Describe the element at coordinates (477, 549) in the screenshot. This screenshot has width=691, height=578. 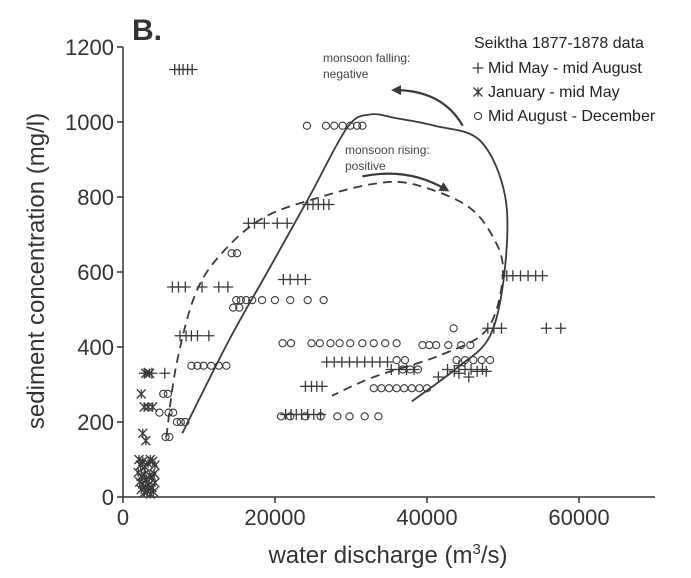
I see `x-axis-title-superscript: 3` at that location.